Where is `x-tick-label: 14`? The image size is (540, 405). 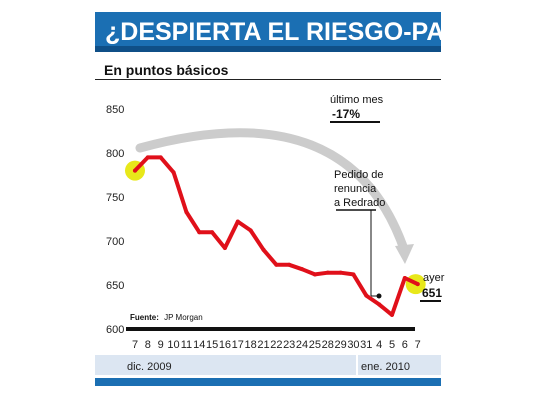 x-tick-label: 14 is located at coordinates (199, 345).